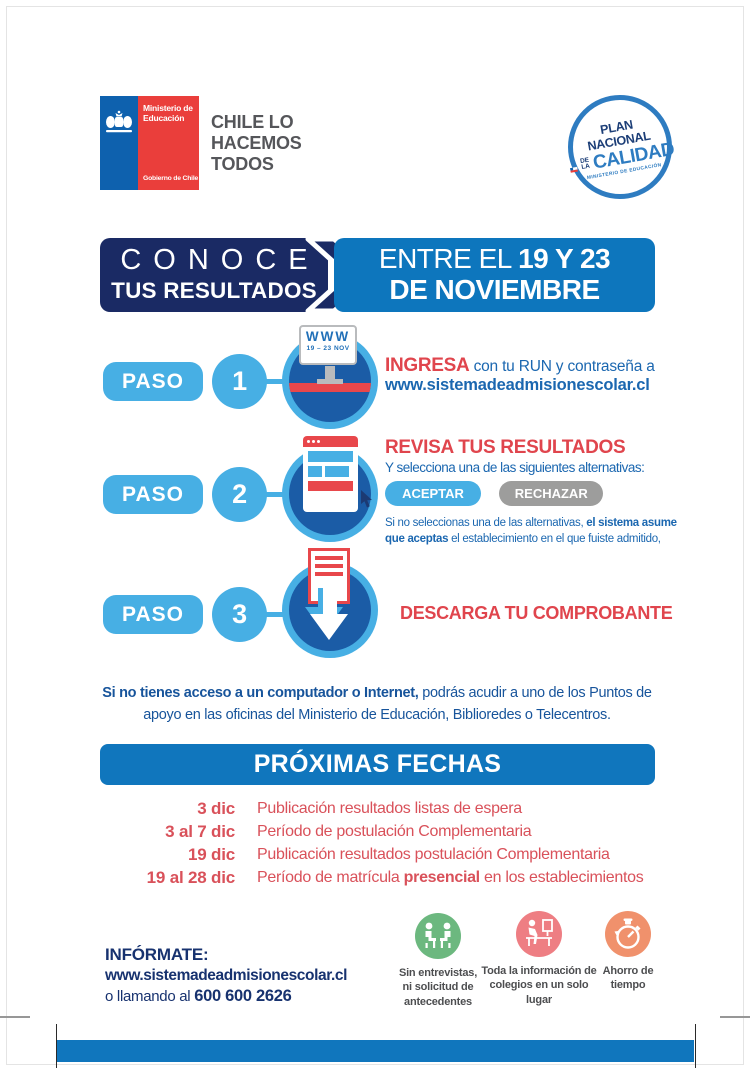 The height and width of the screenshot is (1071, 750). Describe the element at coordinates (427, 365) in the screenshot. I see `paso1-heading: INGRESA` at that location.